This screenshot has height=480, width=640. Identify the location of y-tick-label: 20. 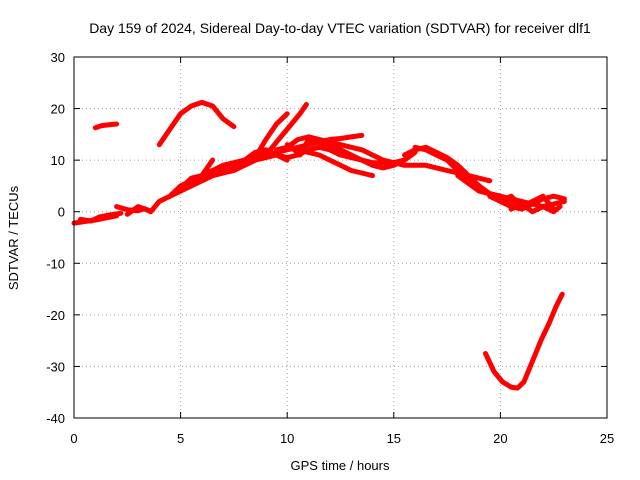
(58, 109).